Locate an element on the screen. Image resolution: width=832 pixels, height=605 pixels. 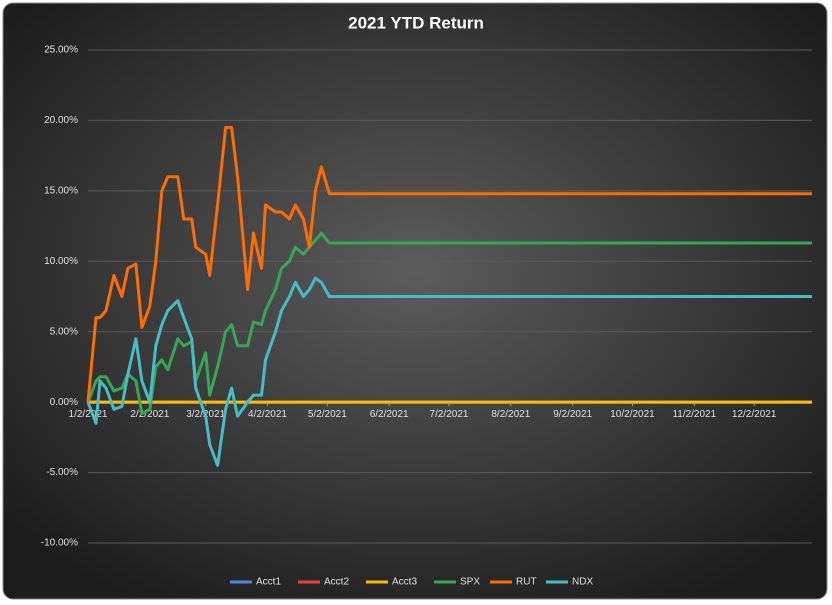
chart-title: 2021 YTD Return is located at coordinates (416, 22).